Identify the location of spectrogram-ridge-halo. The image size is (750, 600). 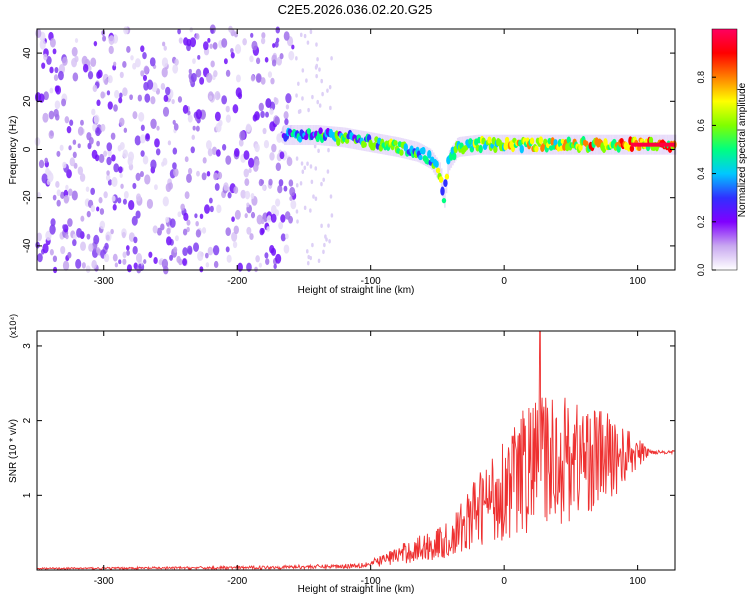
(481, 144).